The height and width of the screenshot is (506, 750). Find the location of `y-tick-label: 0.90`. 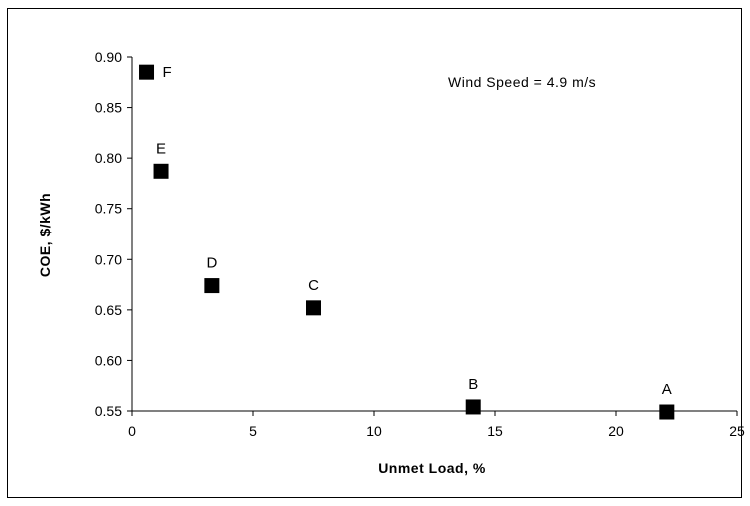

y-tick-label: 0.90 is located at coordinates (108, 57).